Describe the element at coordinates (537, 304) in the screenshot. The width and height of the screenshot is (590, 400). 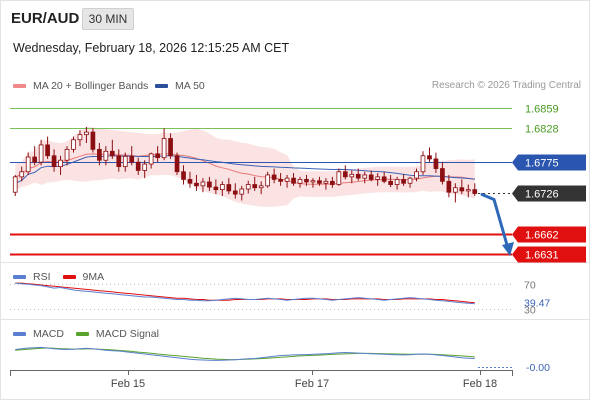
I see `rsi-last-value: 39.47` at that location.